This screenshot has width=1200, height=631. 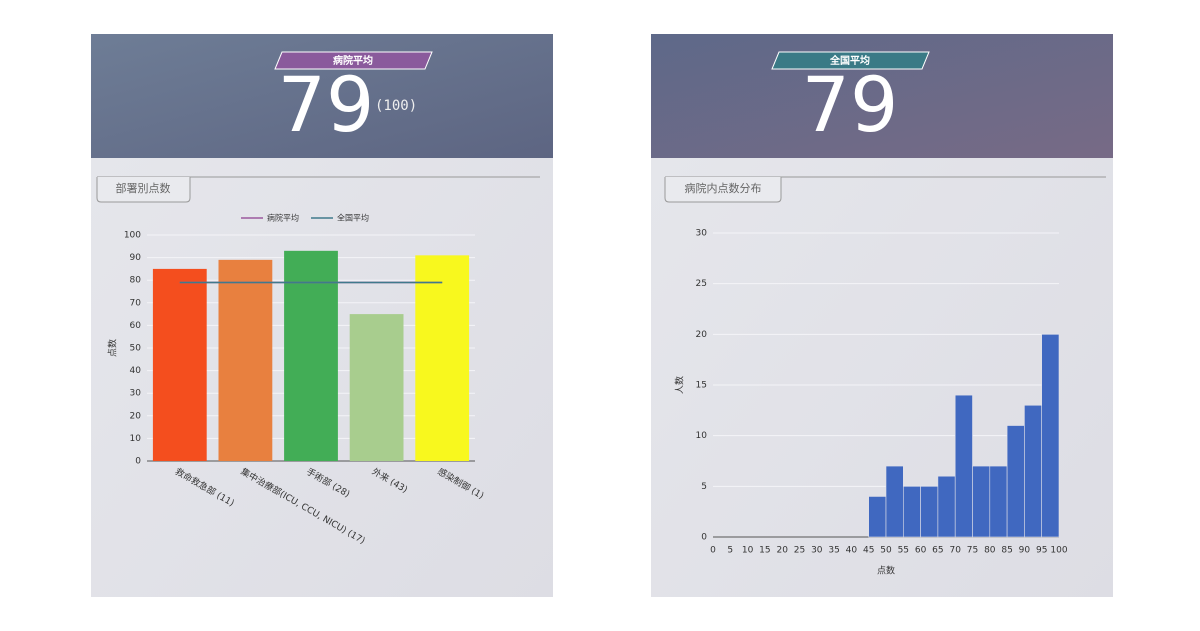 What do you see at coordinates (903, 551) in the screenshot?
I see `x-tick-label: 55` at bounding box center [903, 551].